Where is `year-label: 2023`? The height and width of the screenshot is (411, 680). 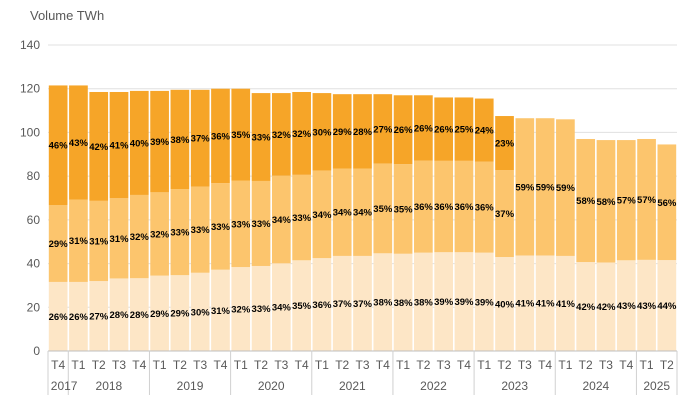
year-label: 2023 is located at coordinates (514, 386).